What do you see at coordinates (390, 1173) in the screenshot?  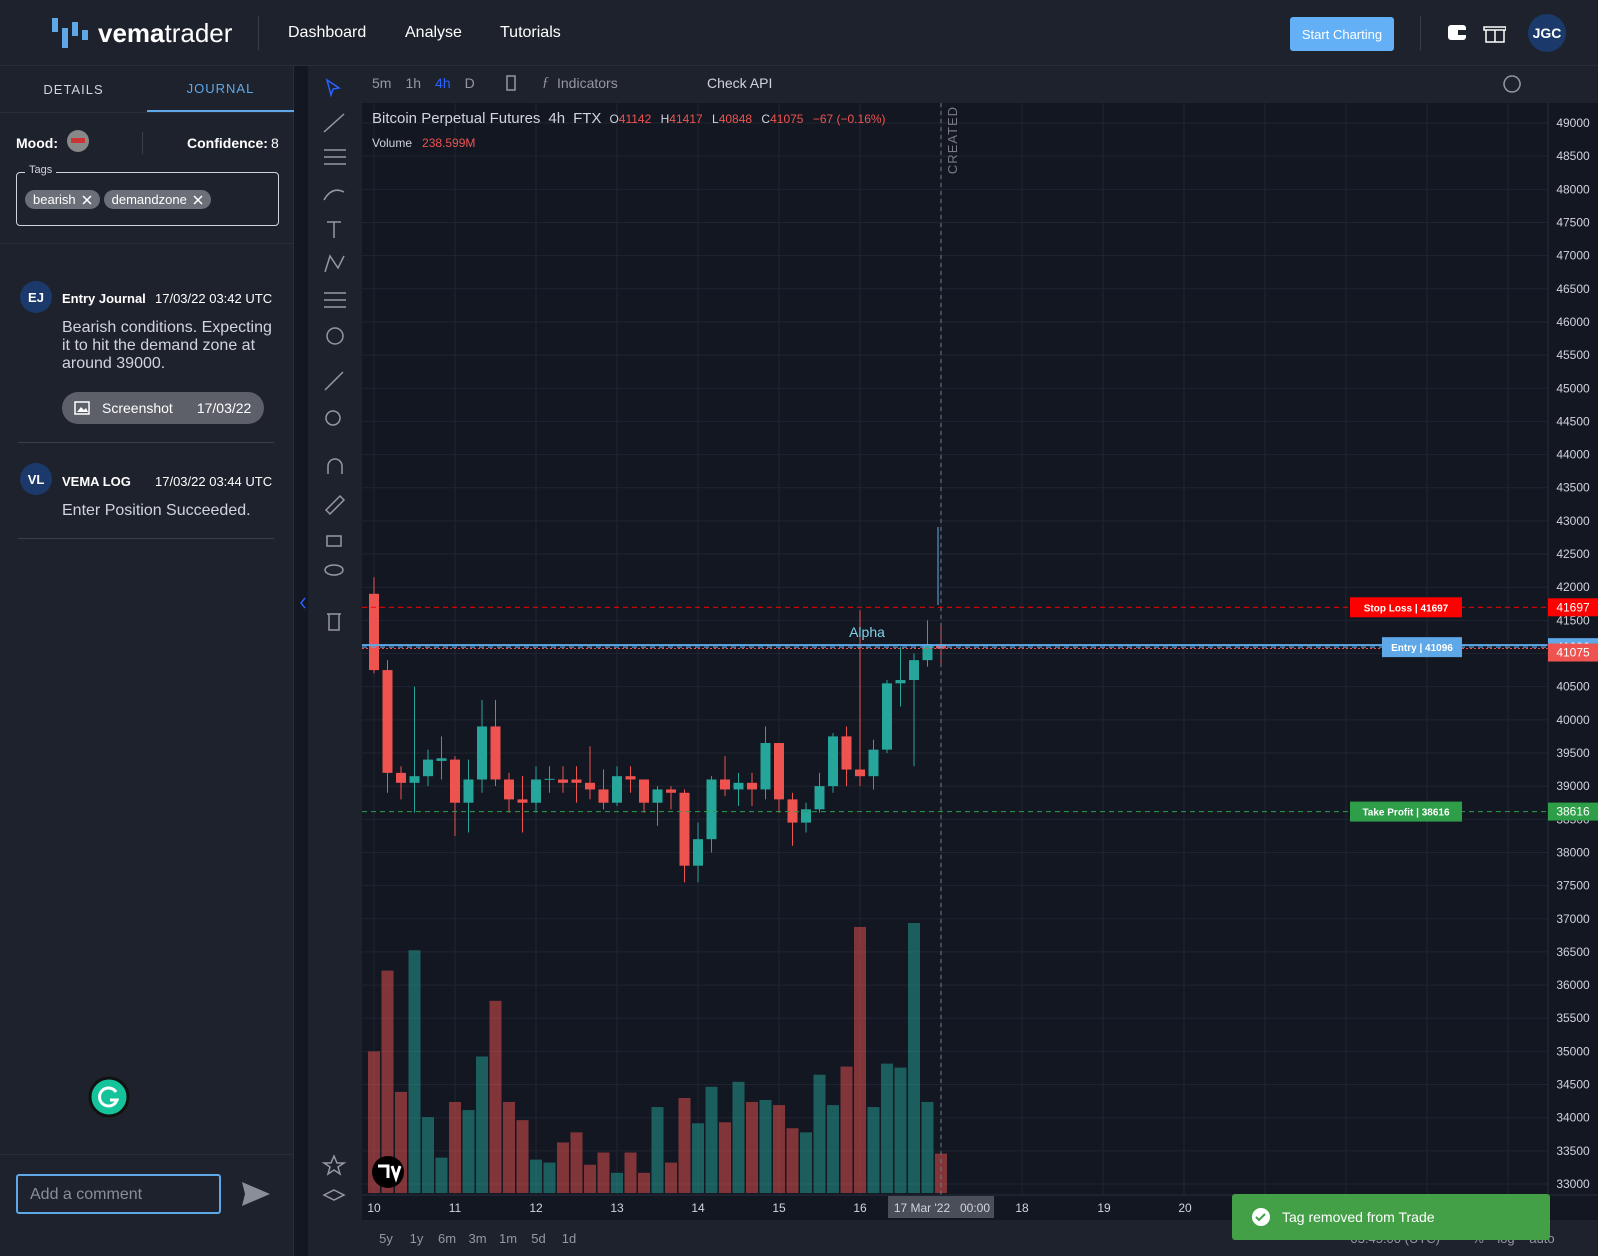 I see `tv-logo-mark` at bounding box center [390, 1173].